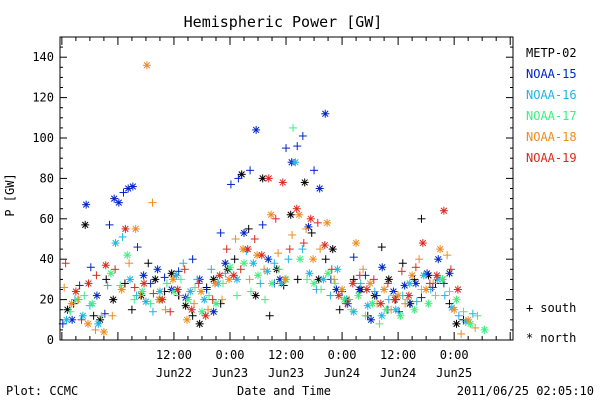 The image size is (600, 400). I want to click on x-tick-label-date: Jun25, so click(454, 373).